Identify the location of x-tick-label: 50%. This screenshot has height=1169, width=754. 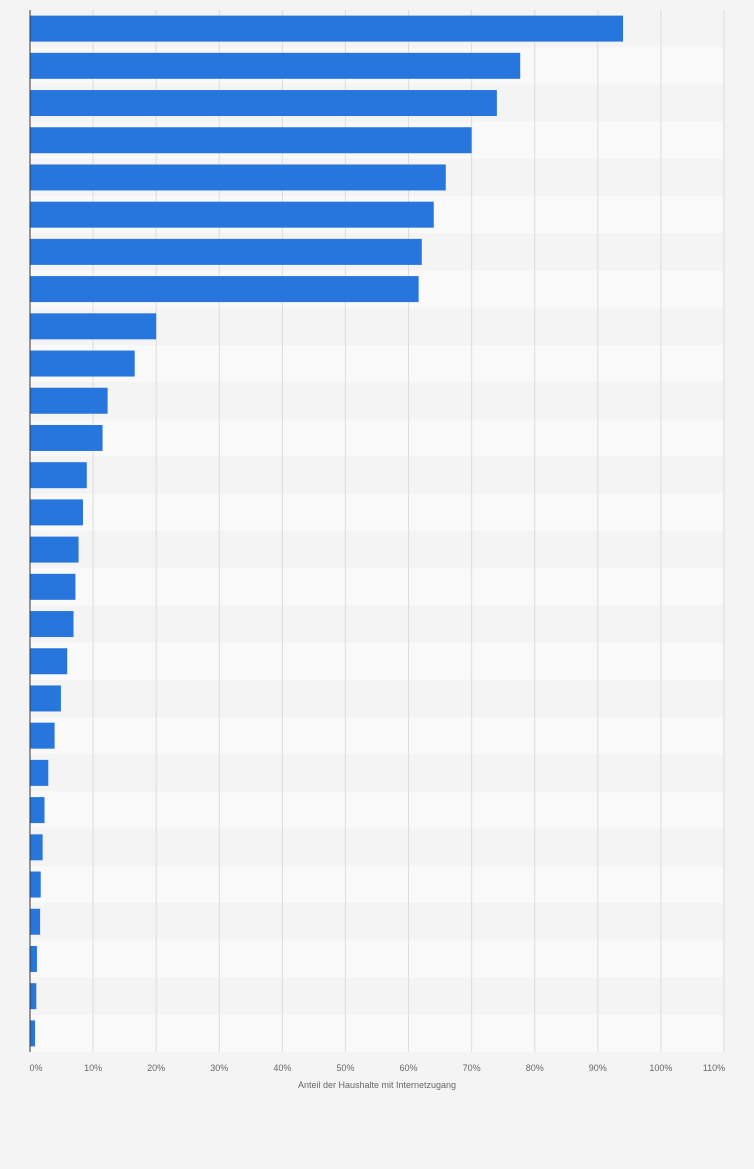
(345, 1068).